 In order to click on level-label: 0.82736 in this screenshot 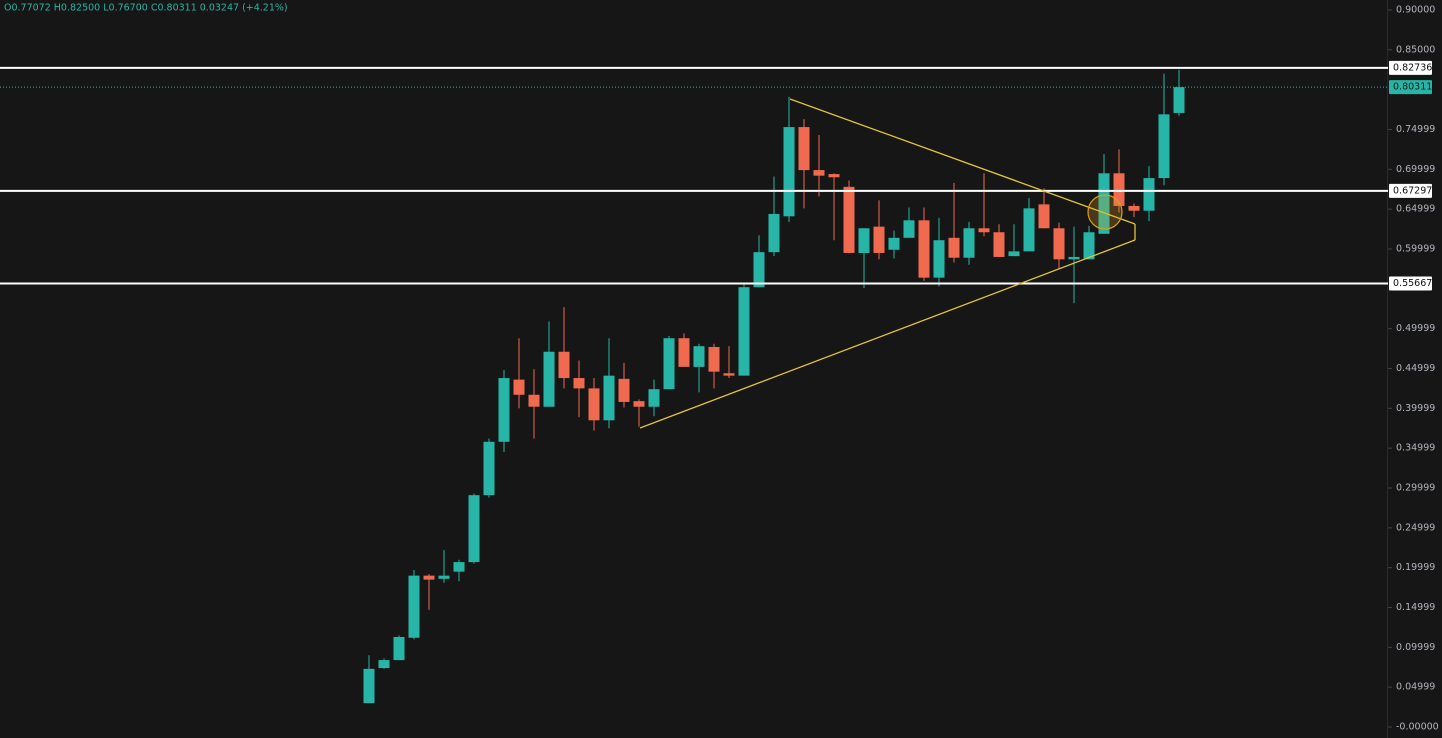, I will do `click(1412, 67)`.